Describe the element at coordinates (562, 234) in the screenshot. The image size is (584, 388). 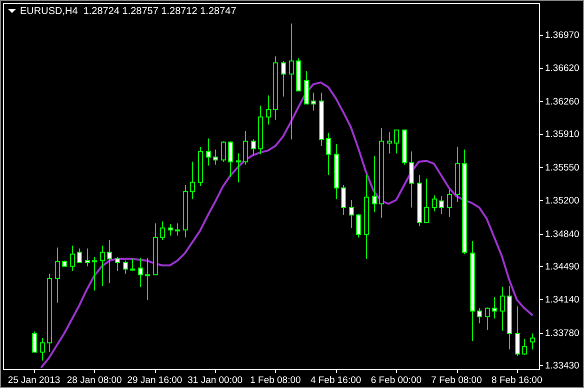
I see `y-tick-label: 1.34840` at that location.